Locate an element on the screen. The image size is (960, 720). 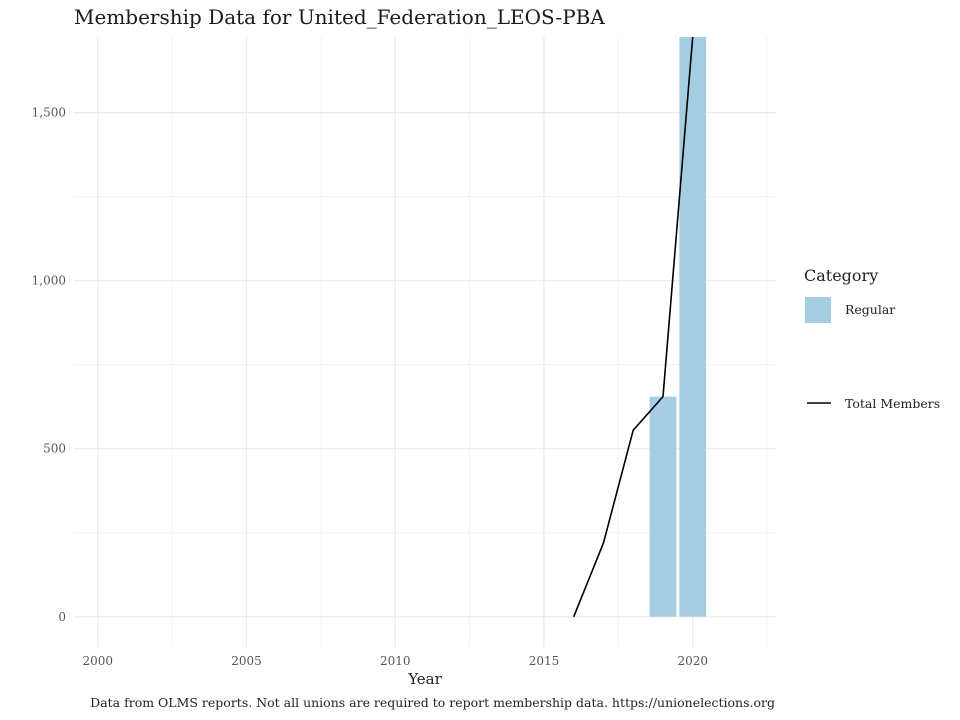
legend-swatch-regular is located at coordinates (818, 310).